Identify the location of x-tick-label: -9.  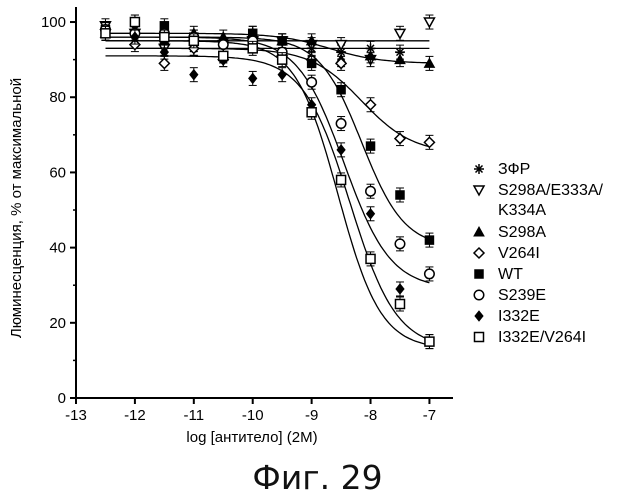
(311, 415).